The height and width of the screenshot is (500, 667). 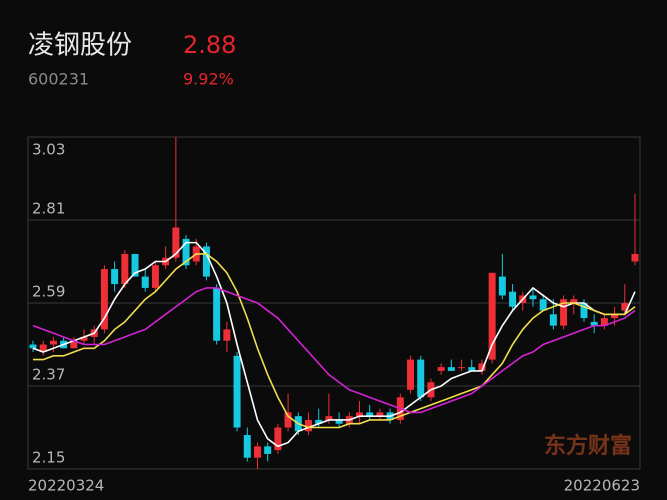 I want to click on y-tick-label: 3.03, so click(x=48, y=150).